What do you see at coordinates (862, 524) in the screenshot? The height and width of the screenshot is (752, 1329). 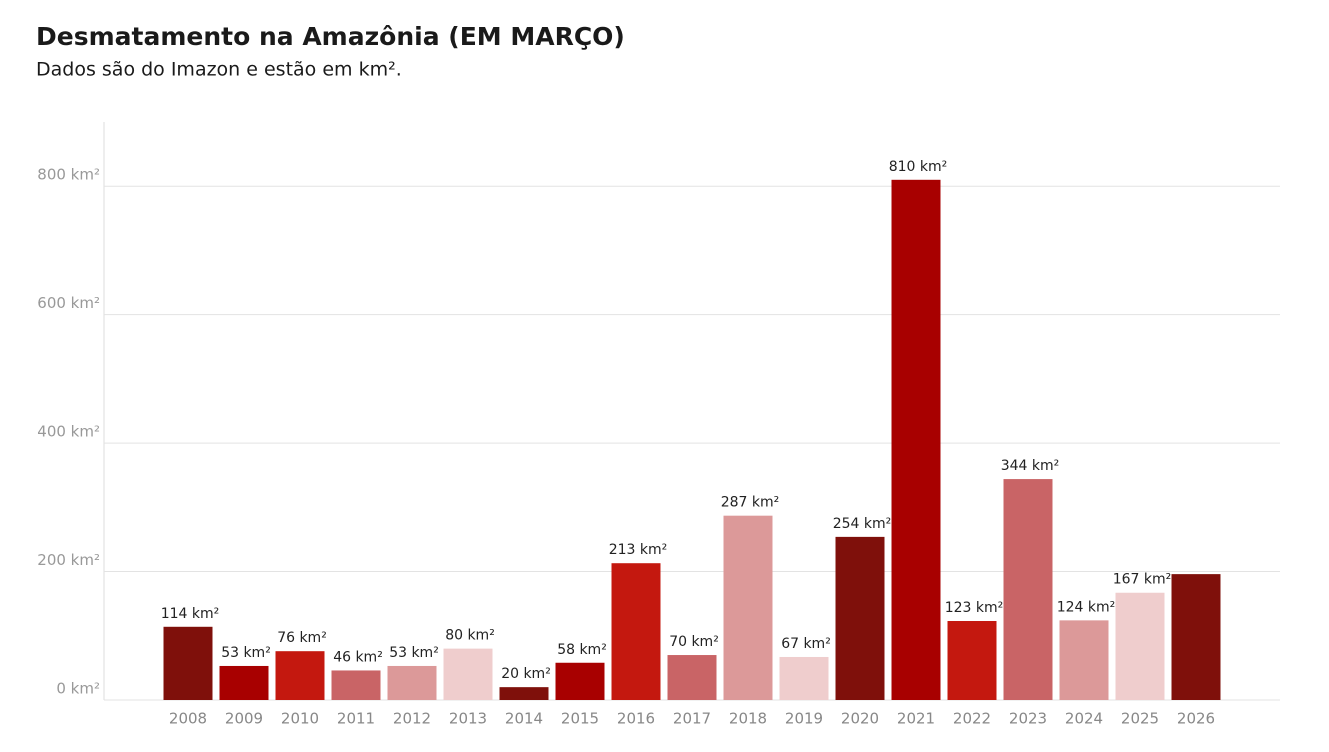 I see `value-label: 254 km²` at bounding box center [862, 524].